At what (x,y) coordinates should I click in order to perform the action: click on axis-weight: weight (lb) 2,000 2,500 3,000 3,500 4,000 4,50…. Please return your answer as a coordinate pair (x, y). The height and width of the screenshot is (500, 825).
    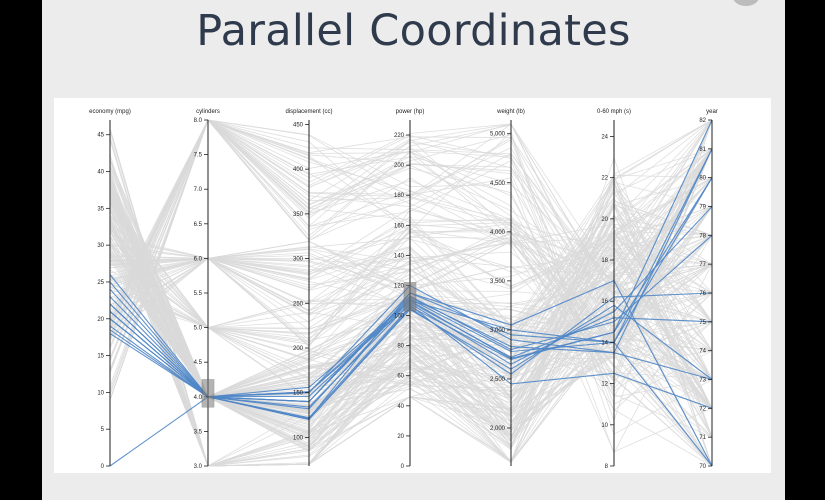
    Looking at the image, I should click on (507, 287).